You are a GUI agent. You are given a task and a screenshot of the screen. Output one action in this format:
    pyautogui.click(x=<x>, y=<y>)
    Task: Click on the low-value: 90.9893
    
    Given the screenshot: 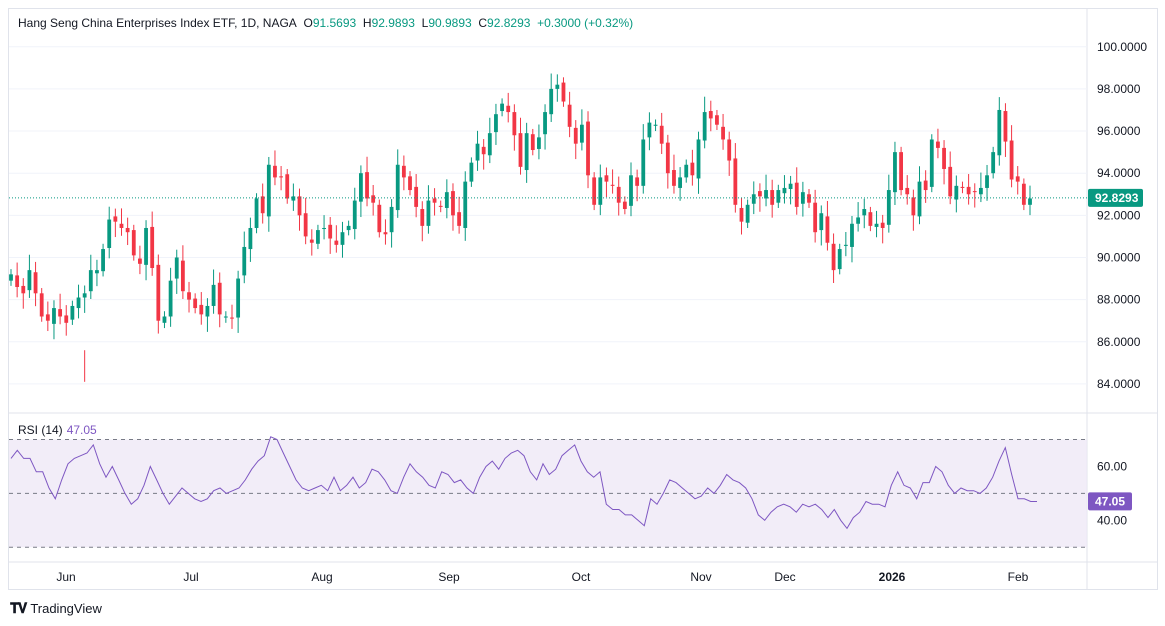 What is the action you would take?
    pyautogui.click(x=450, y=23)
    